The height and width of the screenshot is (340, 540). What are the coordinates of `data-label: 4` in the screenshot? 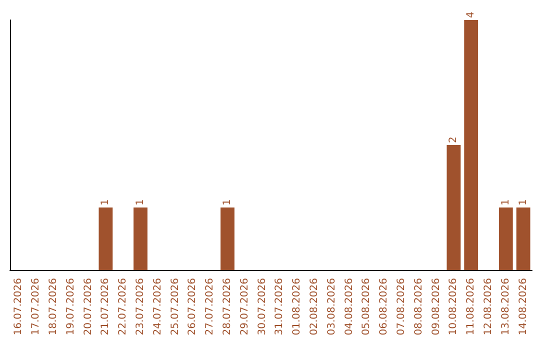 It's located at (471, 15).